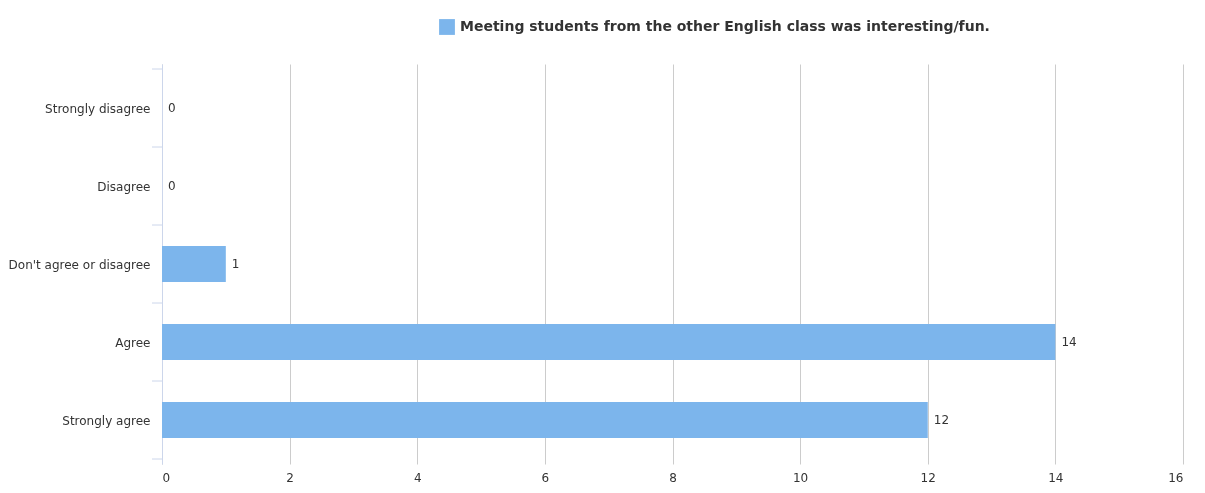  Describe the element at coordinates (417, 477) in the screenshot. I see `x-tick-label: 4` at that location.